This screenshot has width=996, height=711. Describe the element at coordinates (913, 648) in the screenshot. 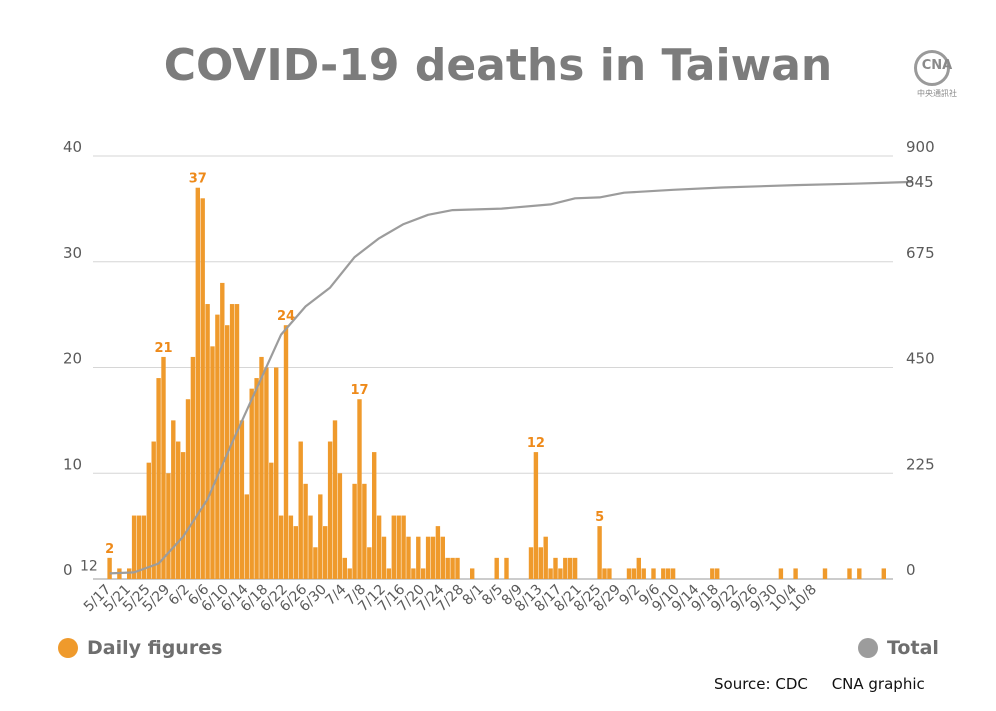

I see `legend-total-label: Total` at that location.